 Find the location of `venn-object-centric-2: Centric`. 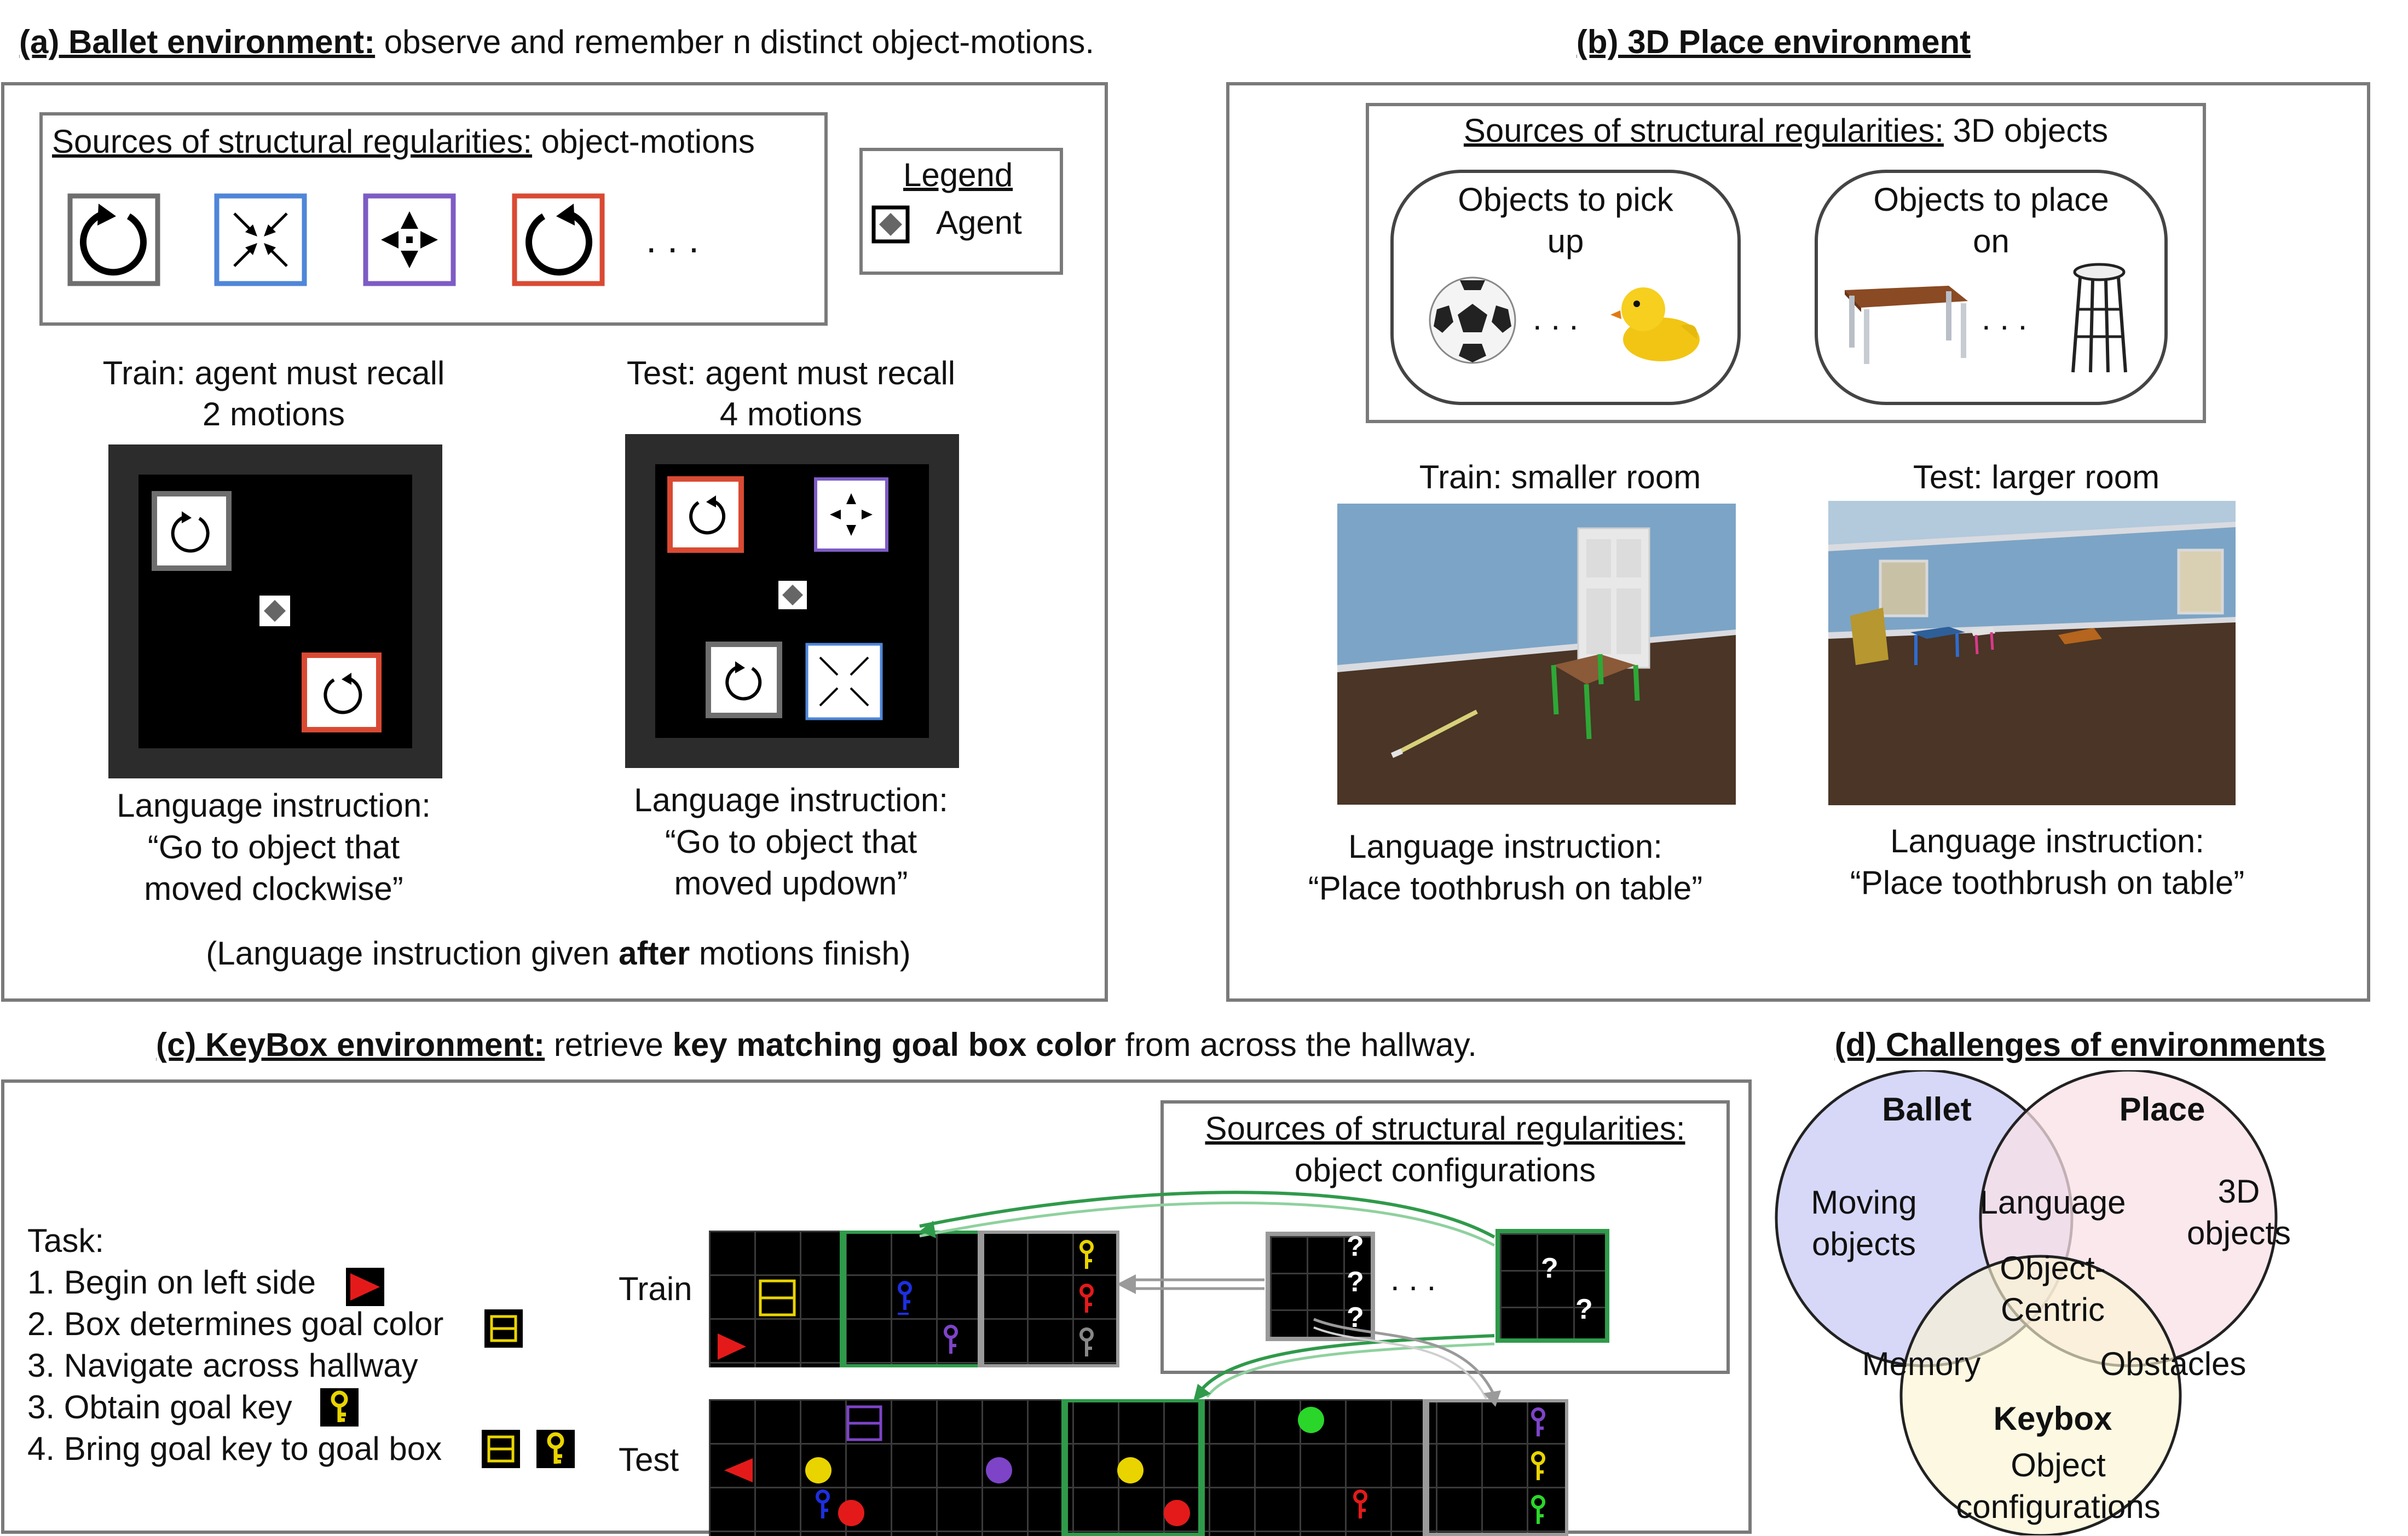

venn-object-centric-2: Centric is located at coordinates (2053, 1309).